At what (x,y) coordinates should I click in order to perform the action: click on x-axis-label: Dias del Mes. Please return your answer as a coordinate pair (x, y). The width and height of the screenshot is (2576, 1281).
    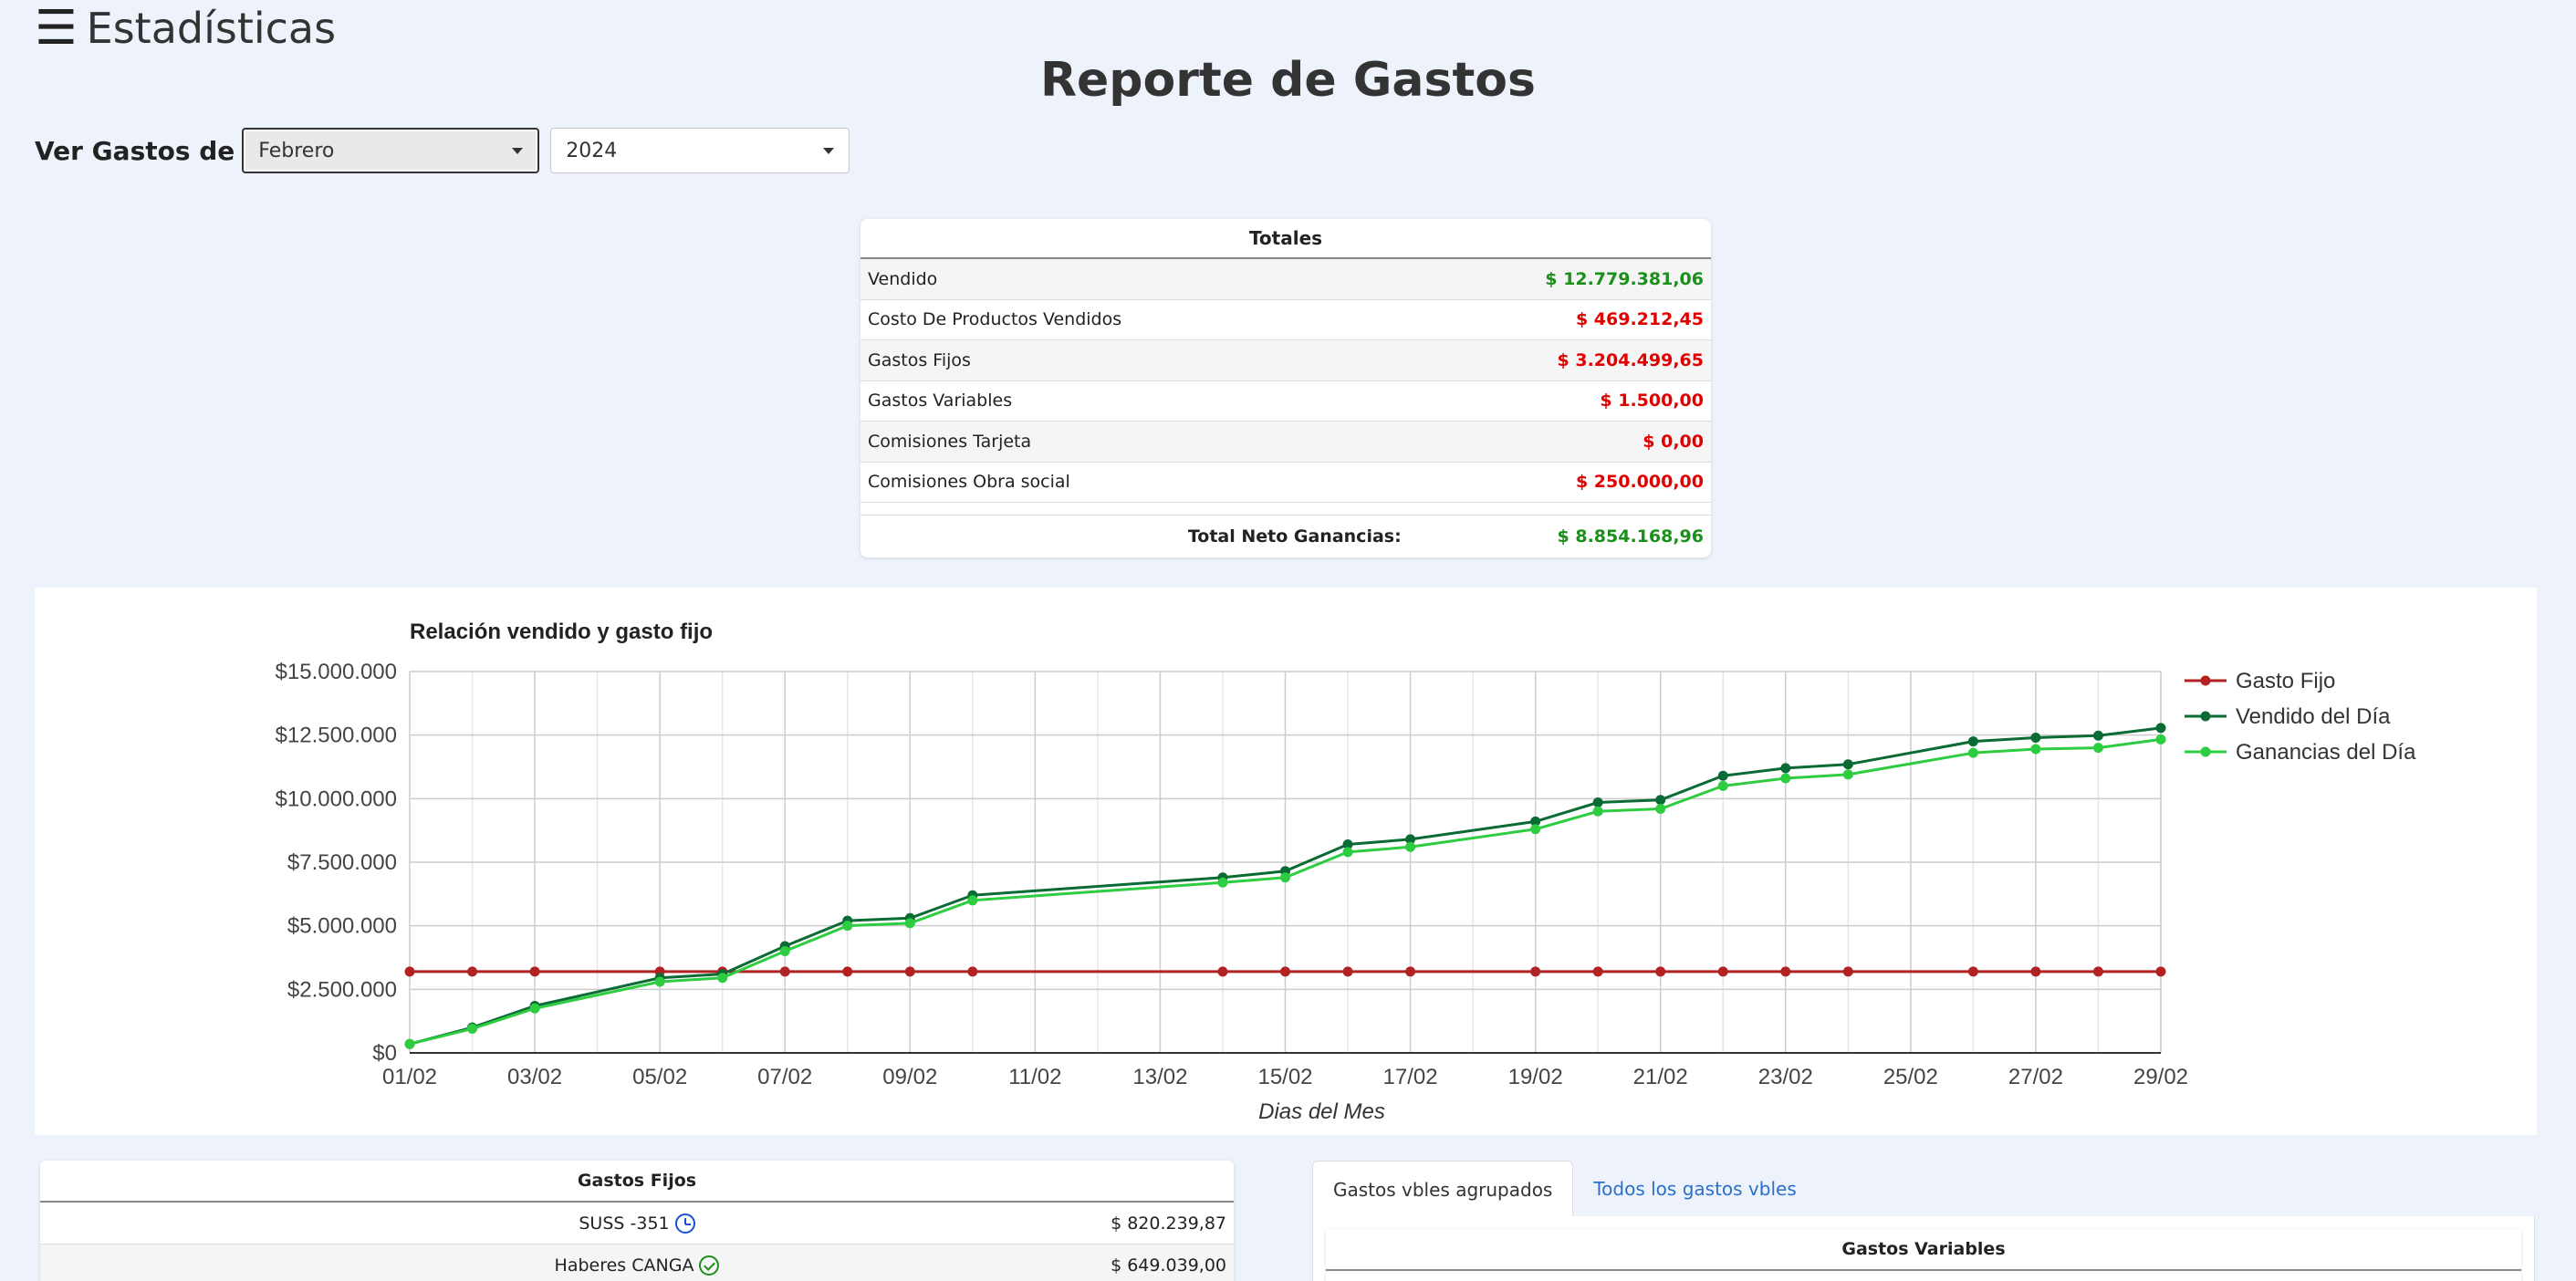
    Looking at the image, I should click on (1321, 1111).